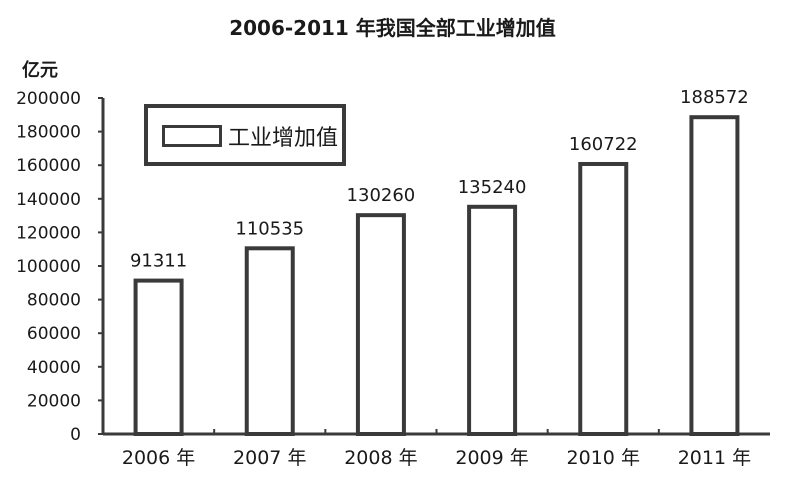 This screenshot has width=785, height=478. What do you see at coordinates (48, 99) in the screenshot?
I see `y-tick-label: 200000` at bounding box center [48, 99].